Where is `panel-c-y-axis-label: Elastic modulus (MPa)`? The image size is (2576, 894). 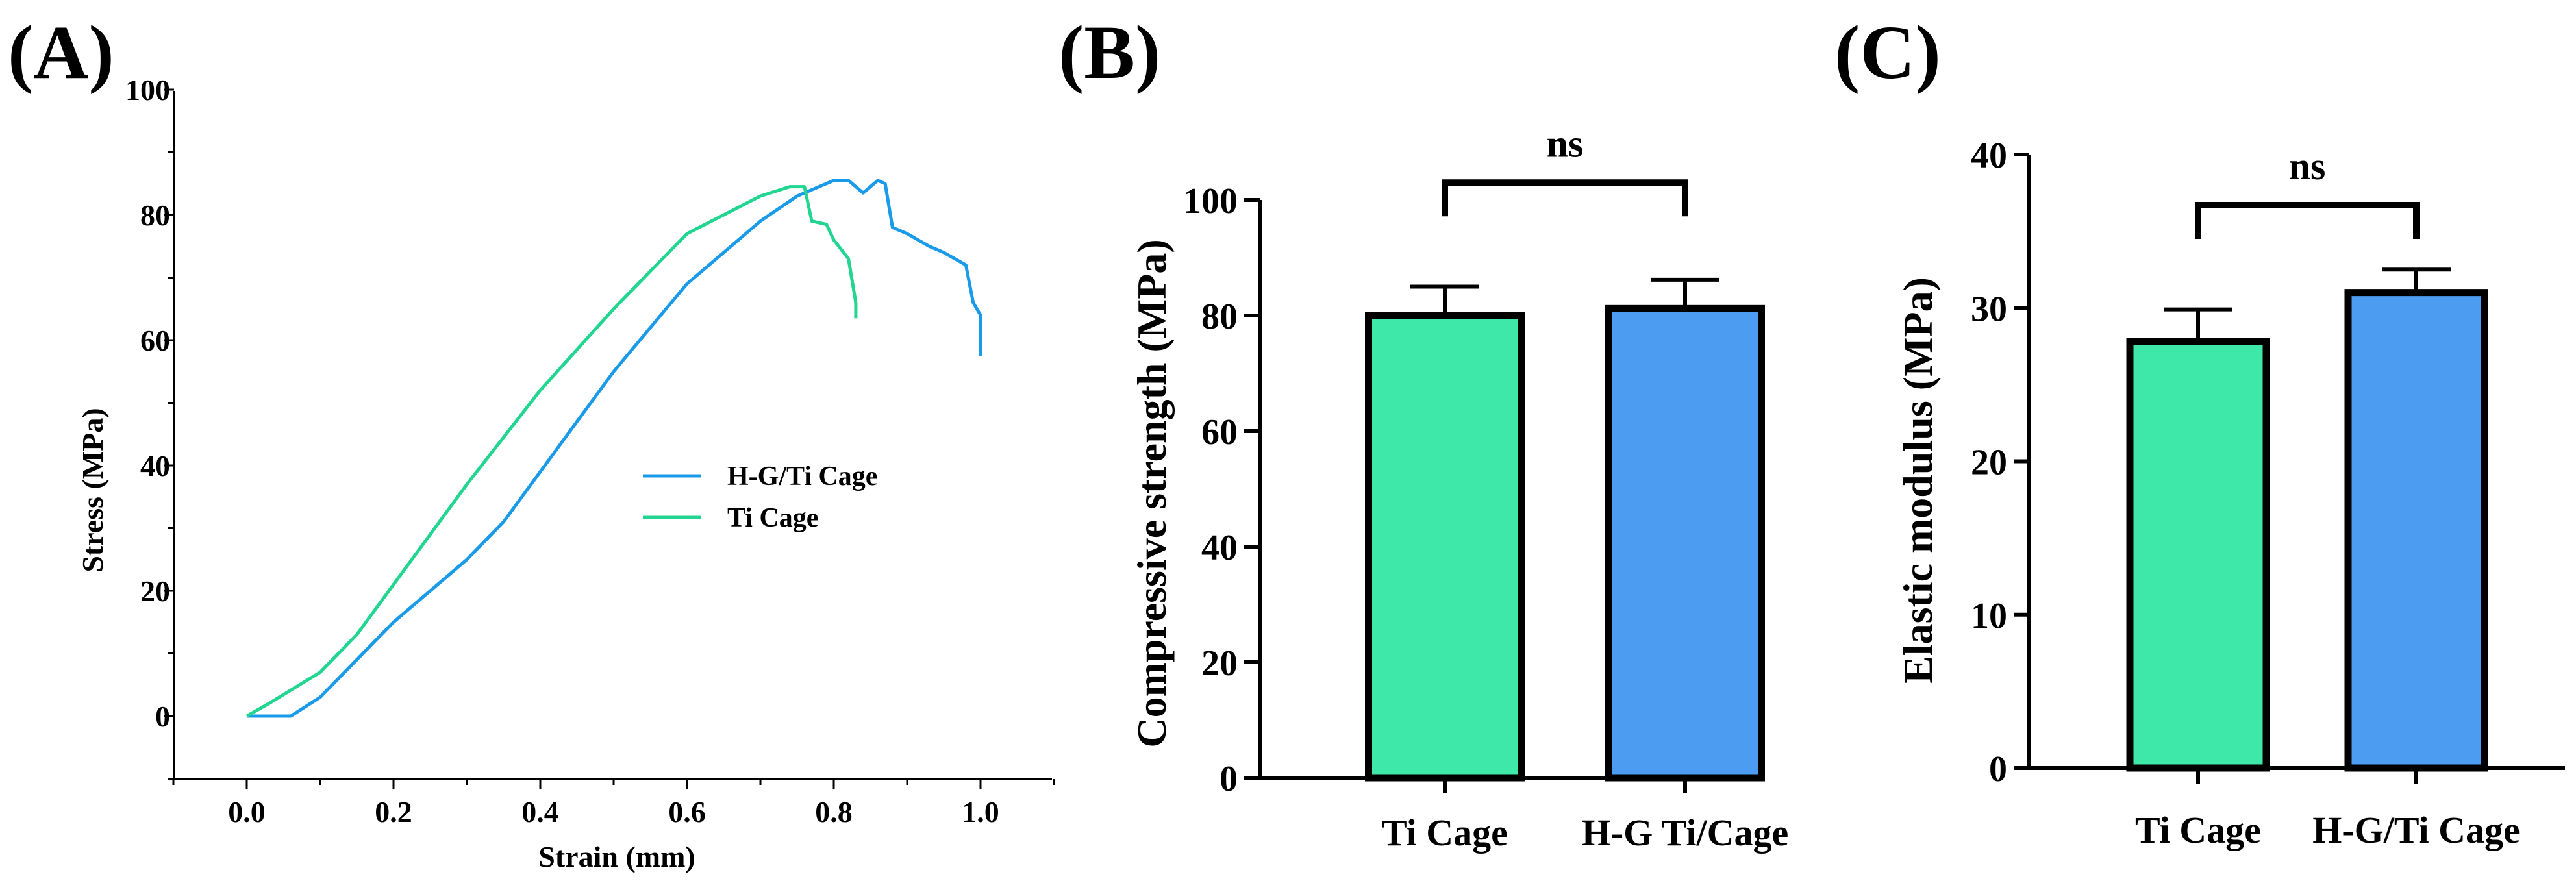
panel-c-y-axis-label: Elastic modulus (MPa) is located at coordinates (1918, 480).